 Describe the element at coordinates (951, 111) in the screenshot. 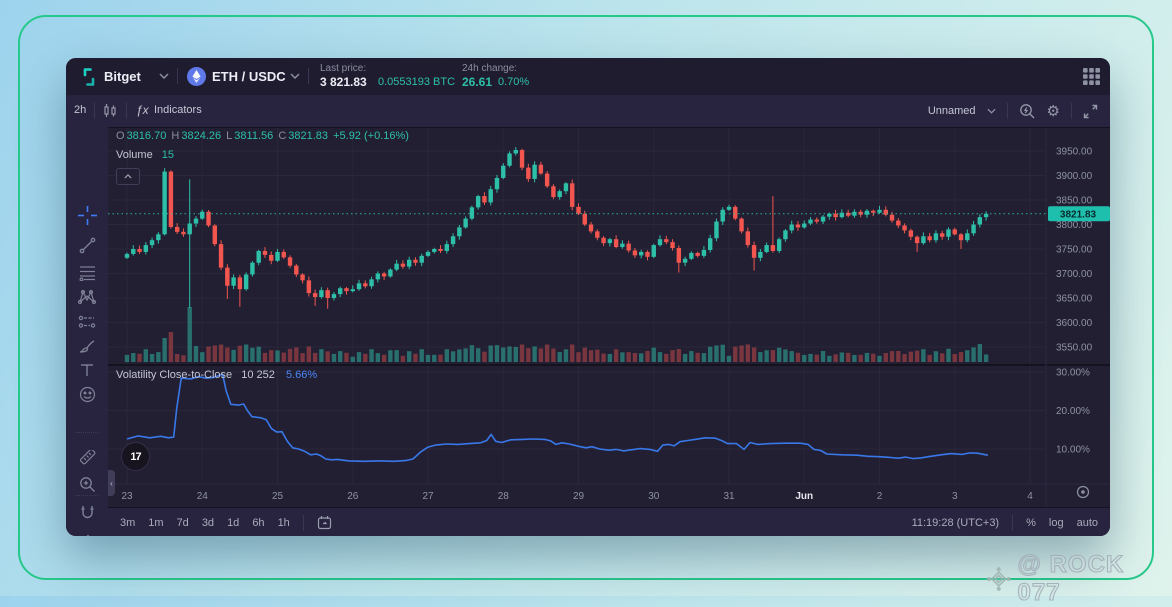

I see `layout-name-button: Unnamed` at that location.